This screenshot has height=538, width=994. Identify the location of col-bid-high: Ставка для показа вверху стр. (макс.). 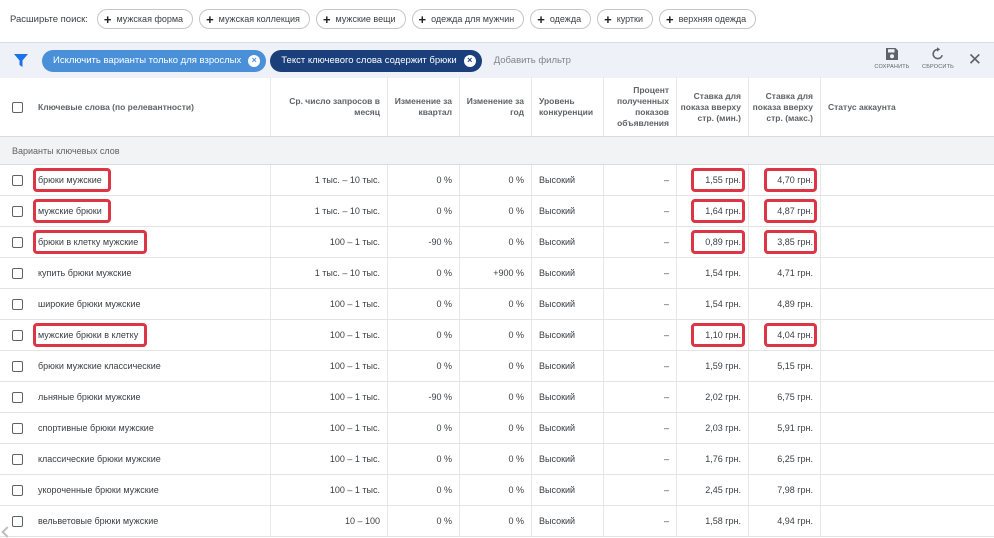
(785, 107).